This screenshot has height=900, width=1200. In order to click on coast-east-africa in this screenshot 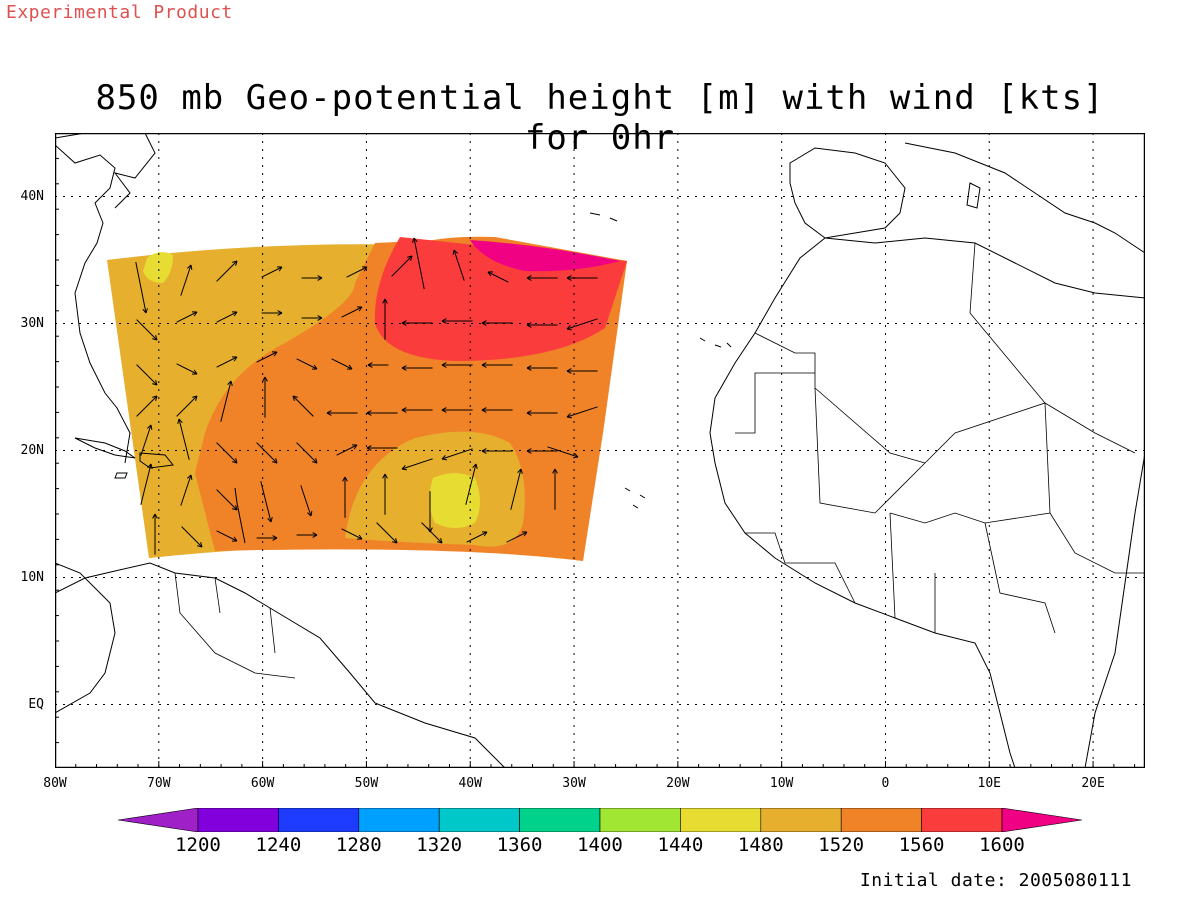, I will do `click(1114, 610)`.